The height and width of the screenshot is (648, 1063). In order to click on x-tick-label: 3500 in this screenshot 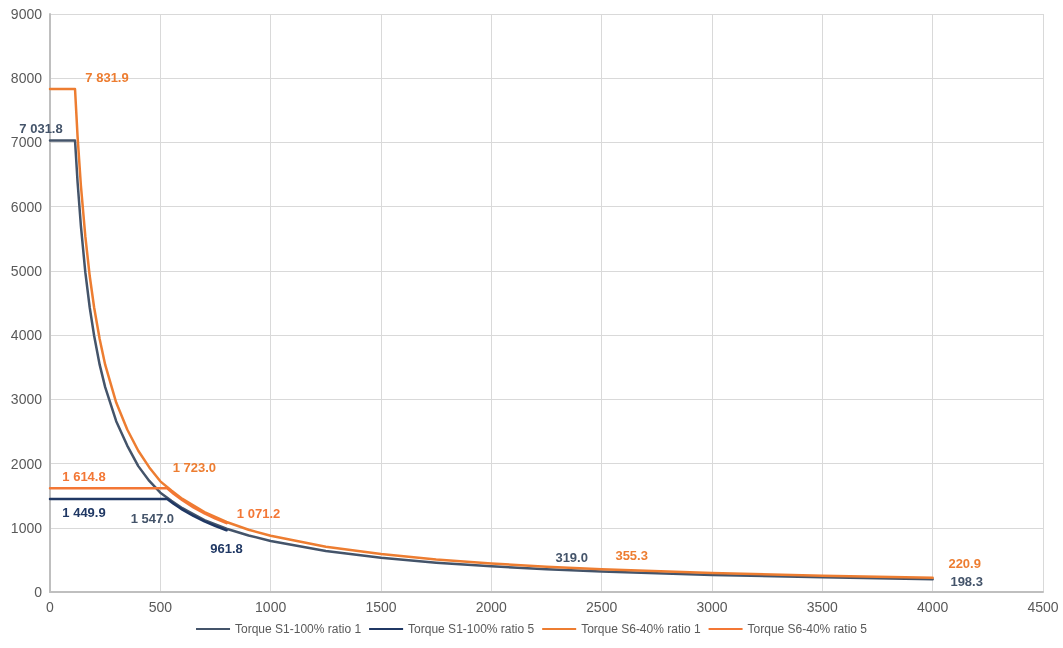, I will do `click(822, 607)`.